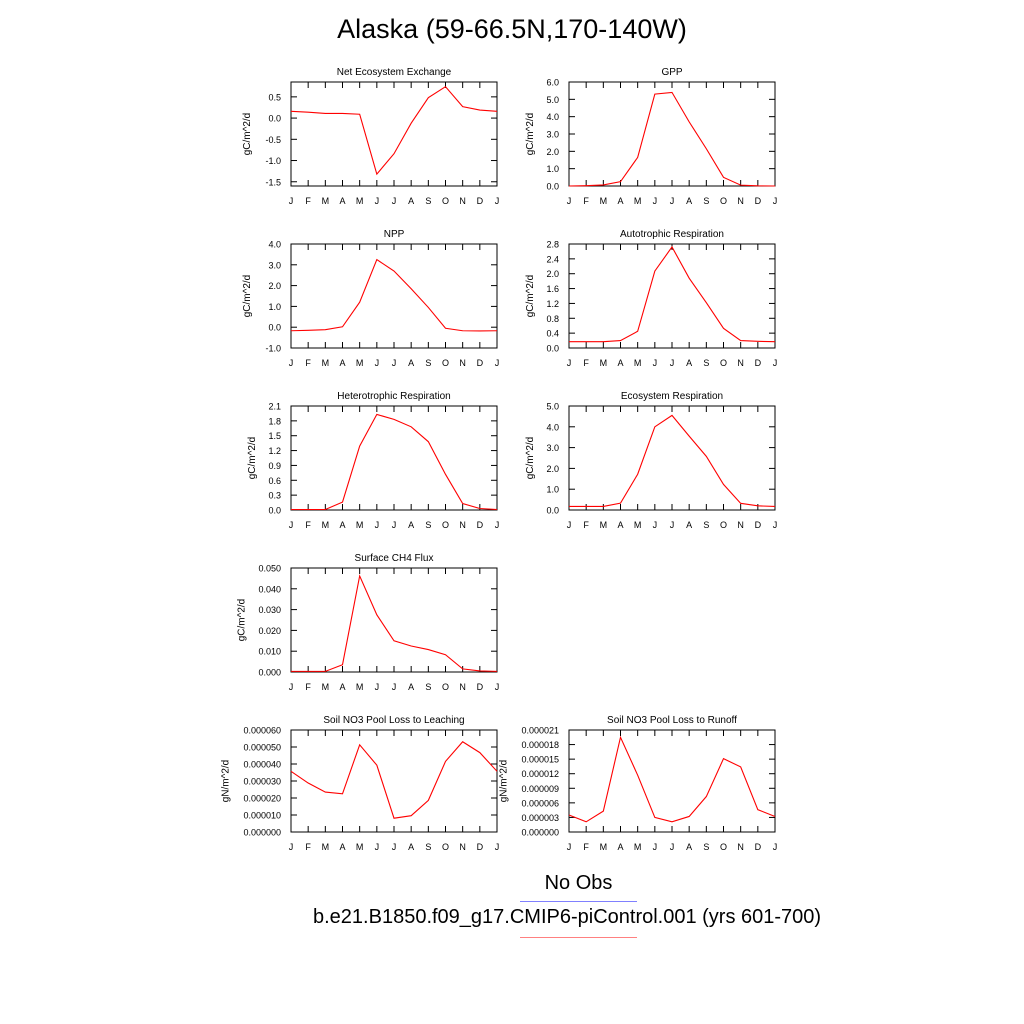 This screenshot has height=1024, width=1024. What do you see at coordinates (540, 818) in the screenshot?
I see `y-tick-label: 0.000003` at bounding box center [540, 818].